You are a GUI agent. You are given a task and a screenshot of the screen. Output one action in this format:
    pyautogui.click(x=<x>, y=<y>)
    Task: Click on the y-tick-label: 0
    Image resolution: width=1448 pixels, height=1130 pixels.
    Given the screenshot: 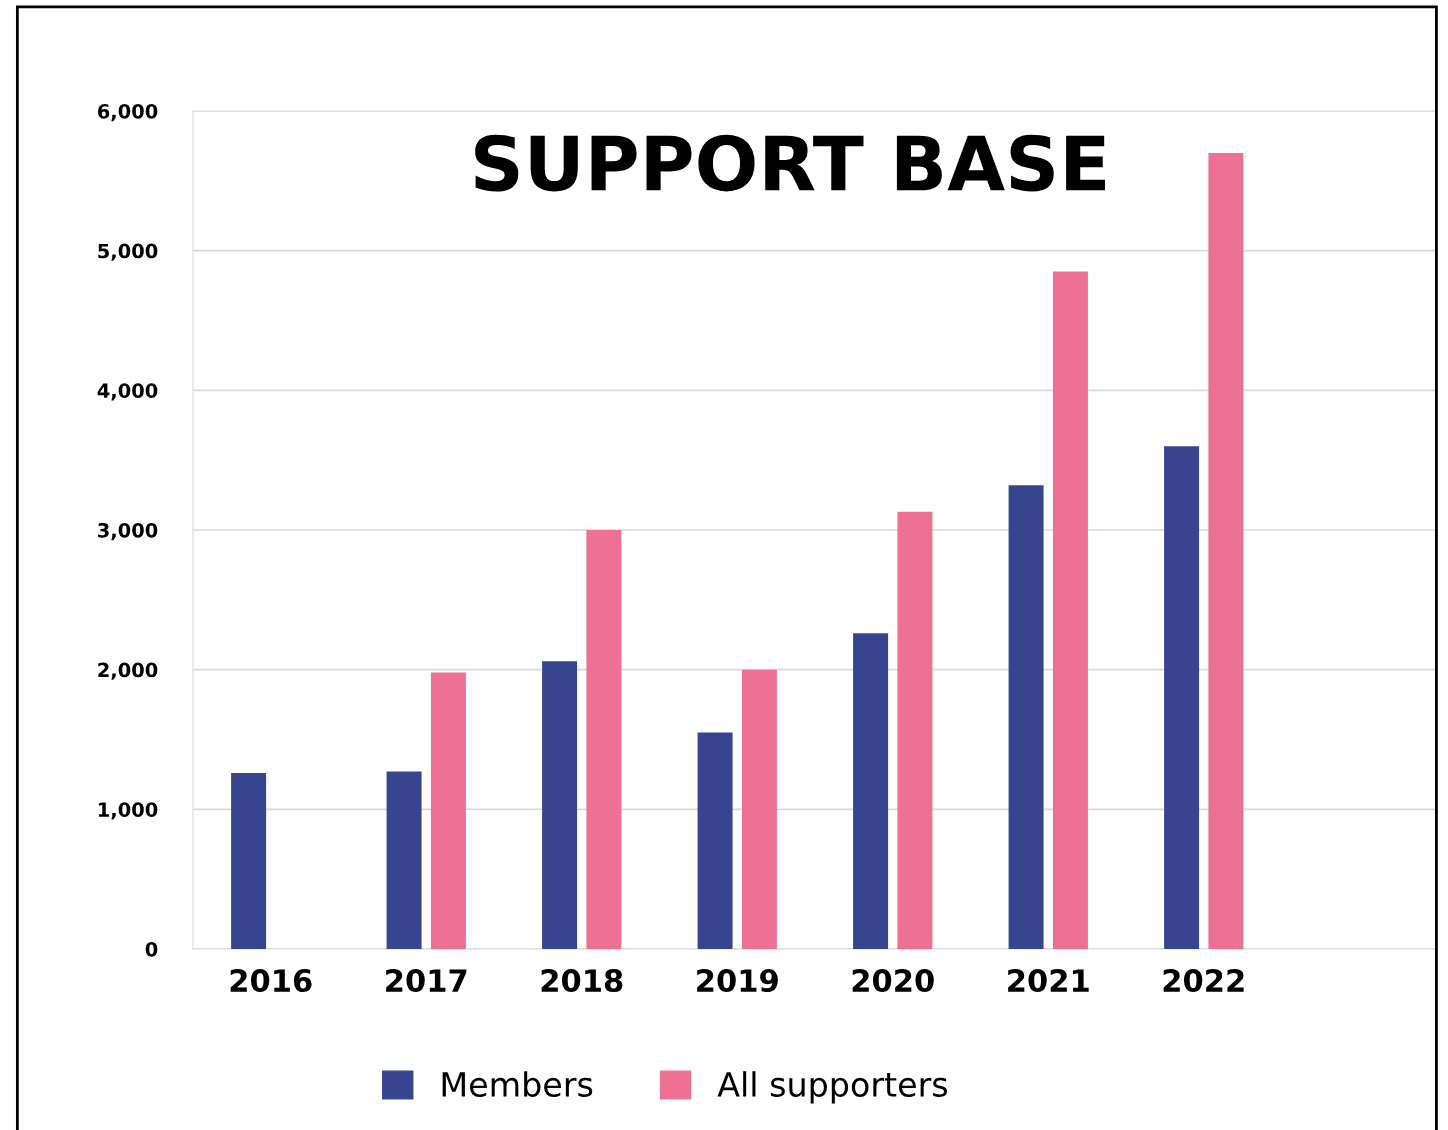 What is the action you would take?
    pyautogui.click(x=151, y=949)
    